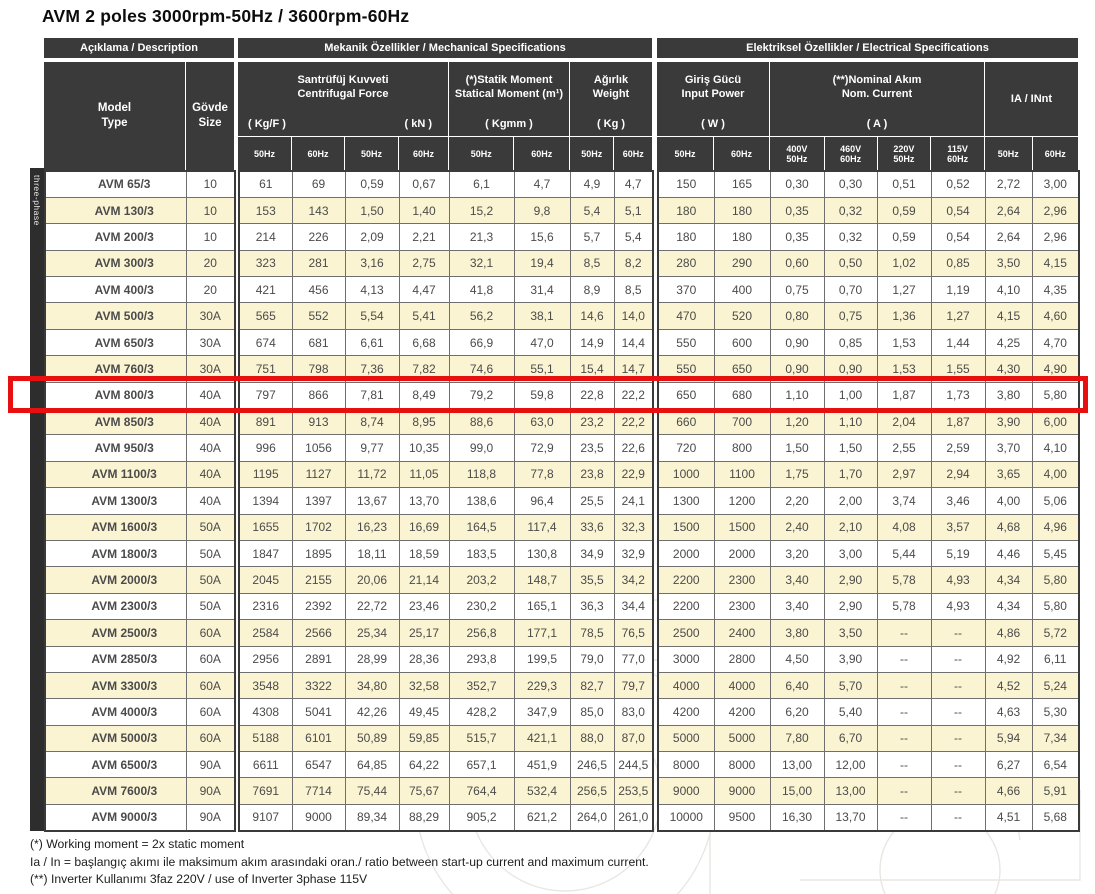  What do you see at coordinates (265, 210) in the screenshot?
I see `mech-value-cell: 153` at bounding box center [265, 210].